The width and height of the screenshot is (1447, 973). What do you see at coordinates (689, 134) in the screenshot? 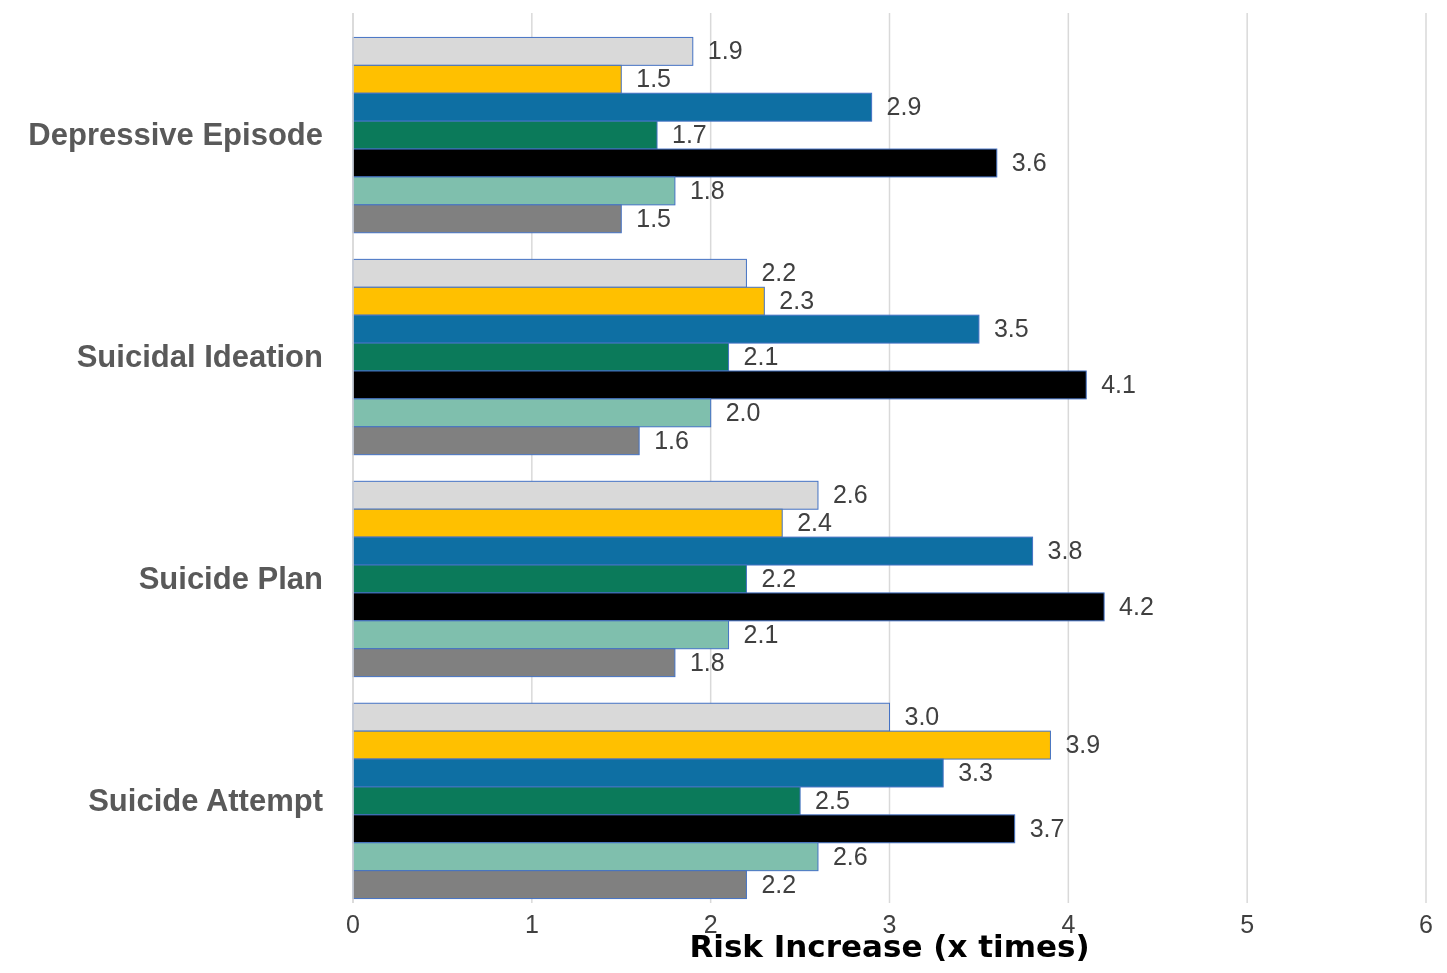
I see `data-label: 1.7` at bounding box center [689, 134].